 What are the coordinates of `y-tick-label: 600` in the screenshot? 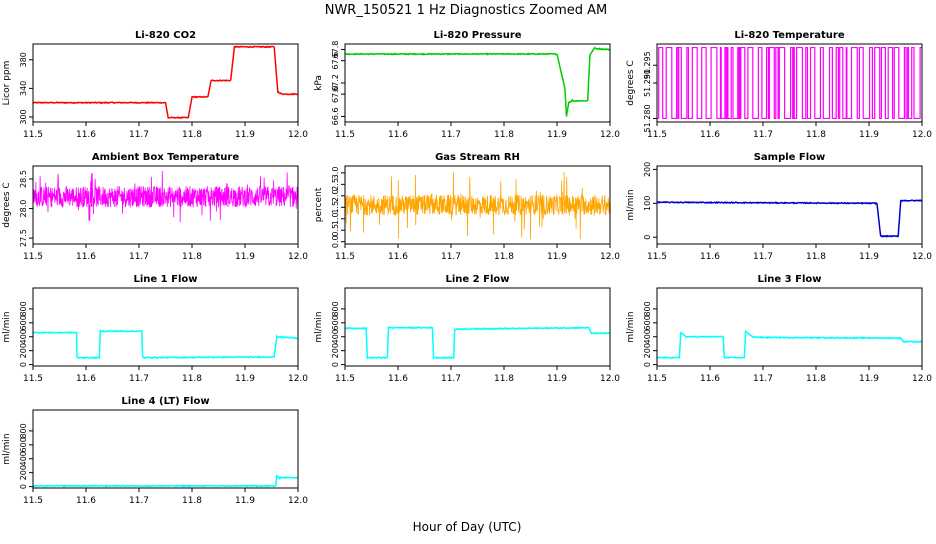 It's located at (23, 444).